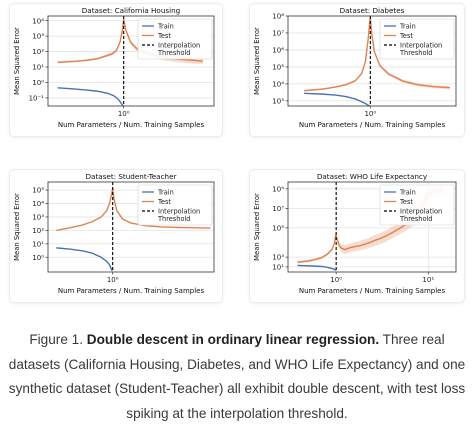 This screenshot has width=474, height=432. What do you see at coordinates (58, 339) in the screenshot?
I see `caption-prefix: Figure 1.` at bounding box center [58, 339].